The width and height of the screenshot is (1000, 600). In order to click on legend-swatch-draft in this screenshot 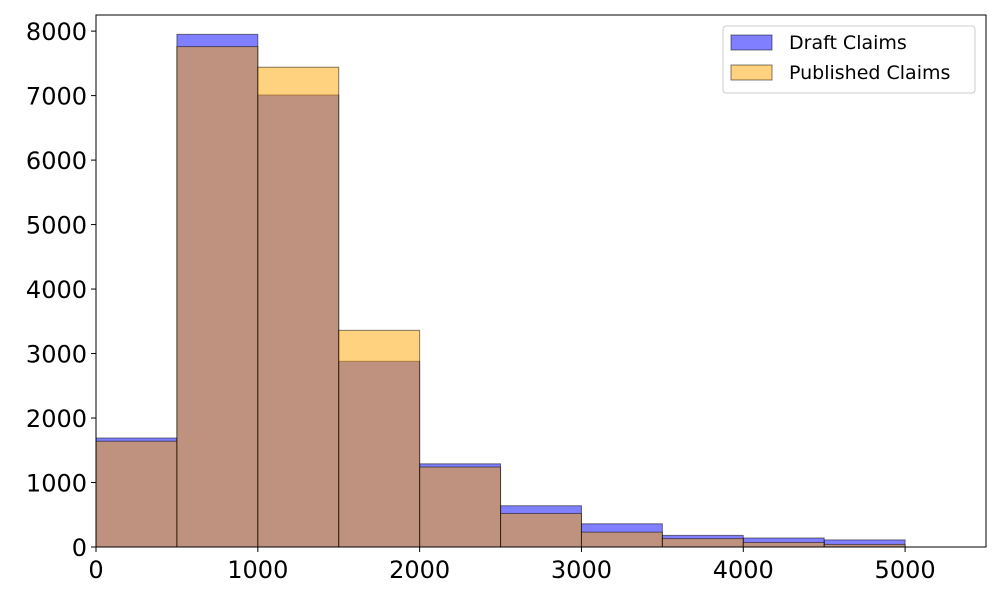, I will do `click(751, 42)`.